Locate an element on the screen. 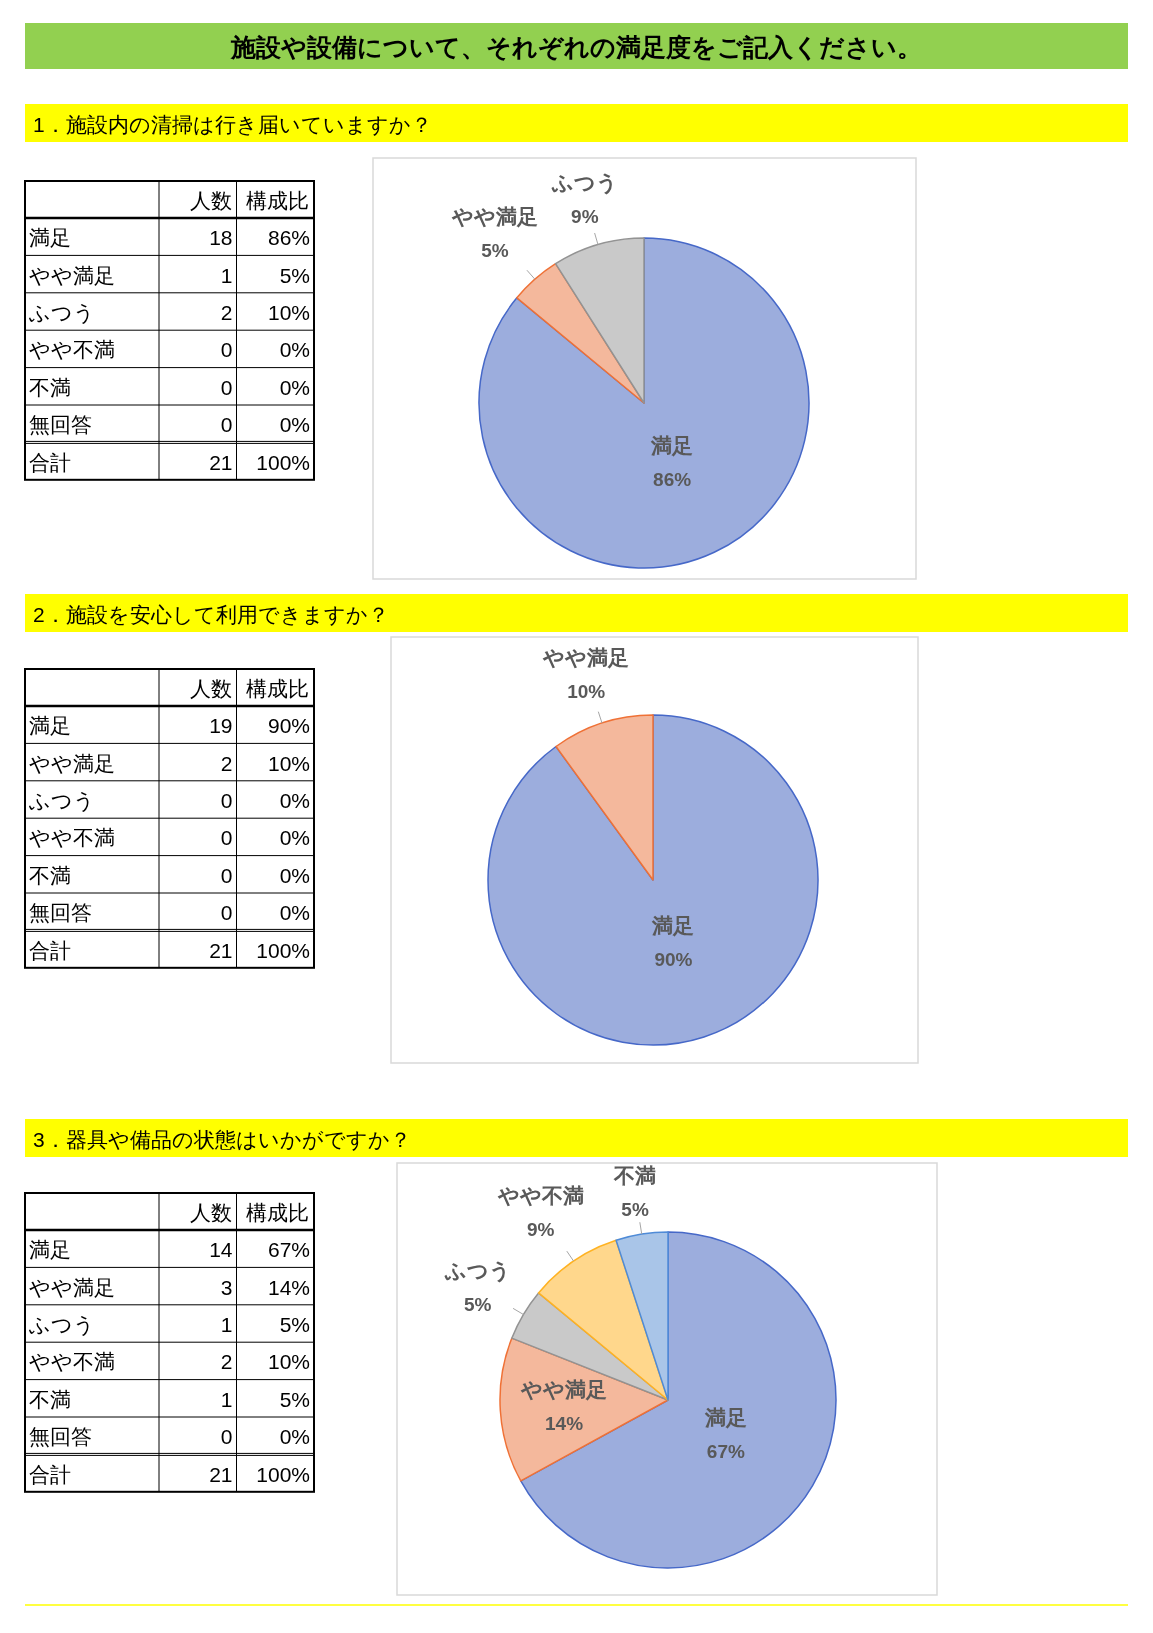 This screenshot has width=1153, height=1633. chart-subtitle: 3．器具や備品の状態はいかがですか？ is located at coordinates (222, 1139).